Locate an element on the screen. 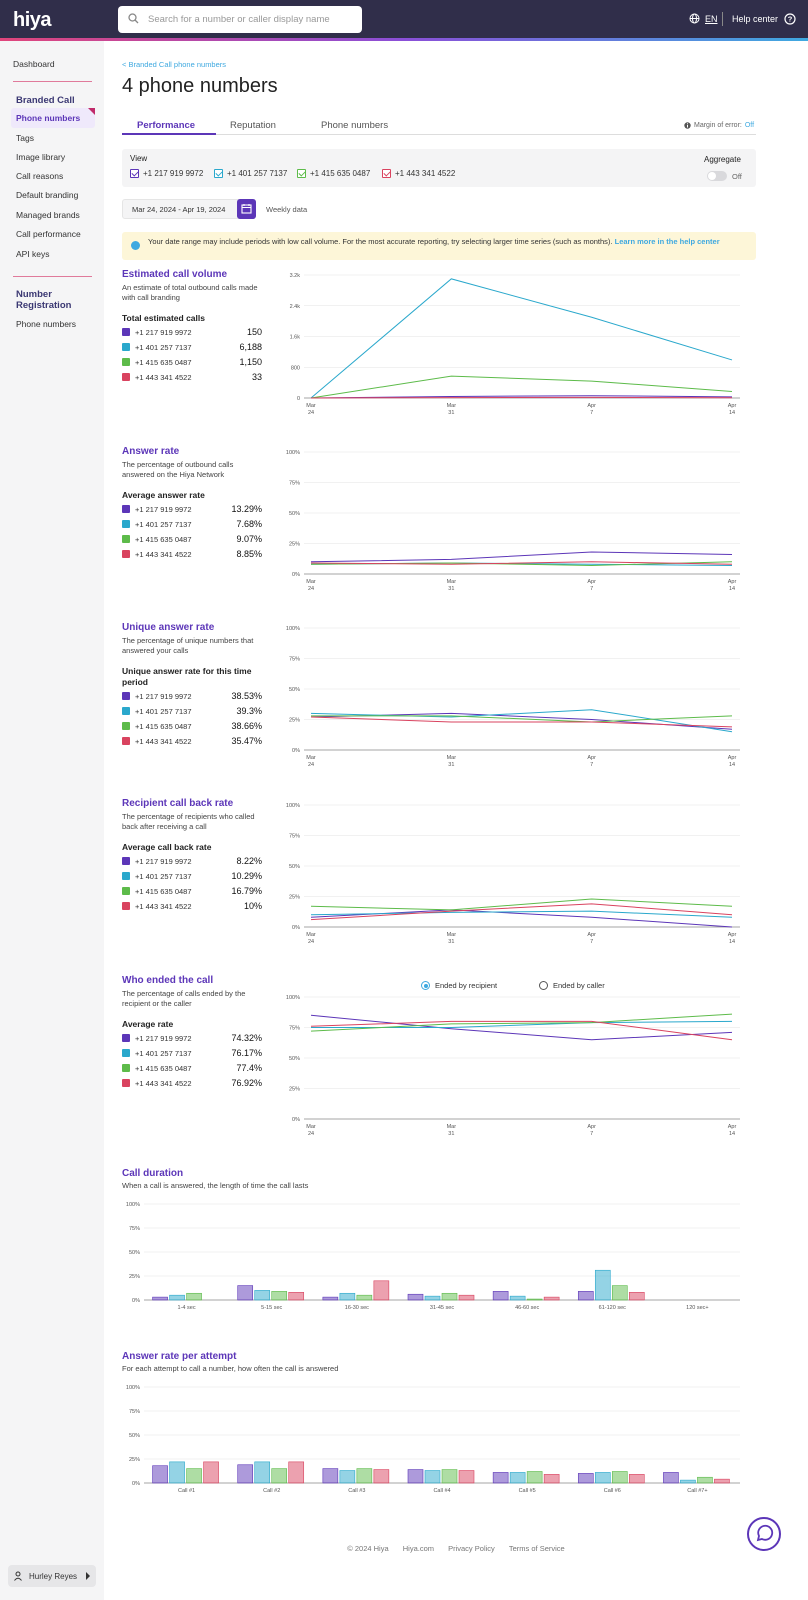 The image size is (808, 1600). view-checkbox-1: +1 217 919 9972 is located at coordinates (166, 173).